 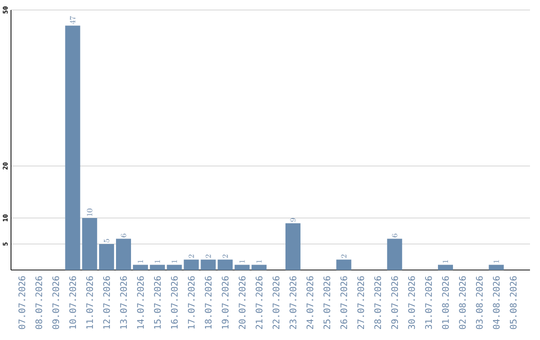 What do you see at coordinates (445, 303) in the screenshot?
I see `x-tick-label: 01.08.2026` at bounding box center [445, 303].